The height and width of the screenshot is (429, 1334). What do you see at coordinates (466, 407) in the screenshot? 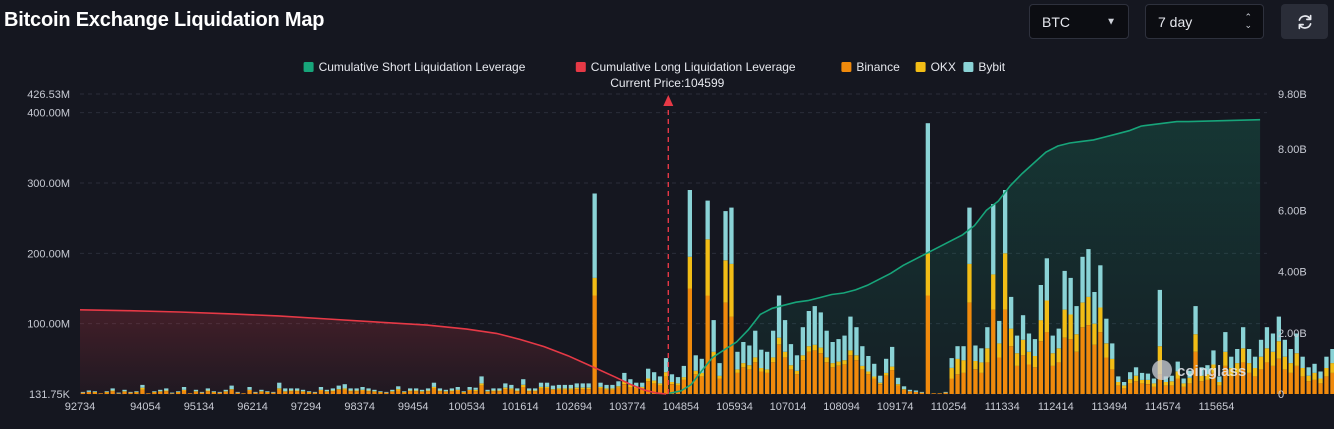
I see `x-tick-label: 100534` at bounding box center [466, 407].